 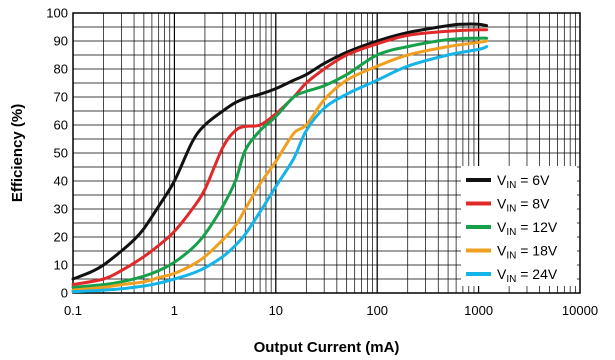 I want to click on y-tick-label: 0, so click(x=64, y=293).